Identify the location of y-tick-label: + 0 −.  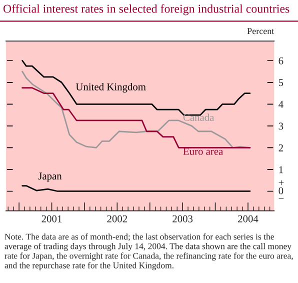
(281, 189).